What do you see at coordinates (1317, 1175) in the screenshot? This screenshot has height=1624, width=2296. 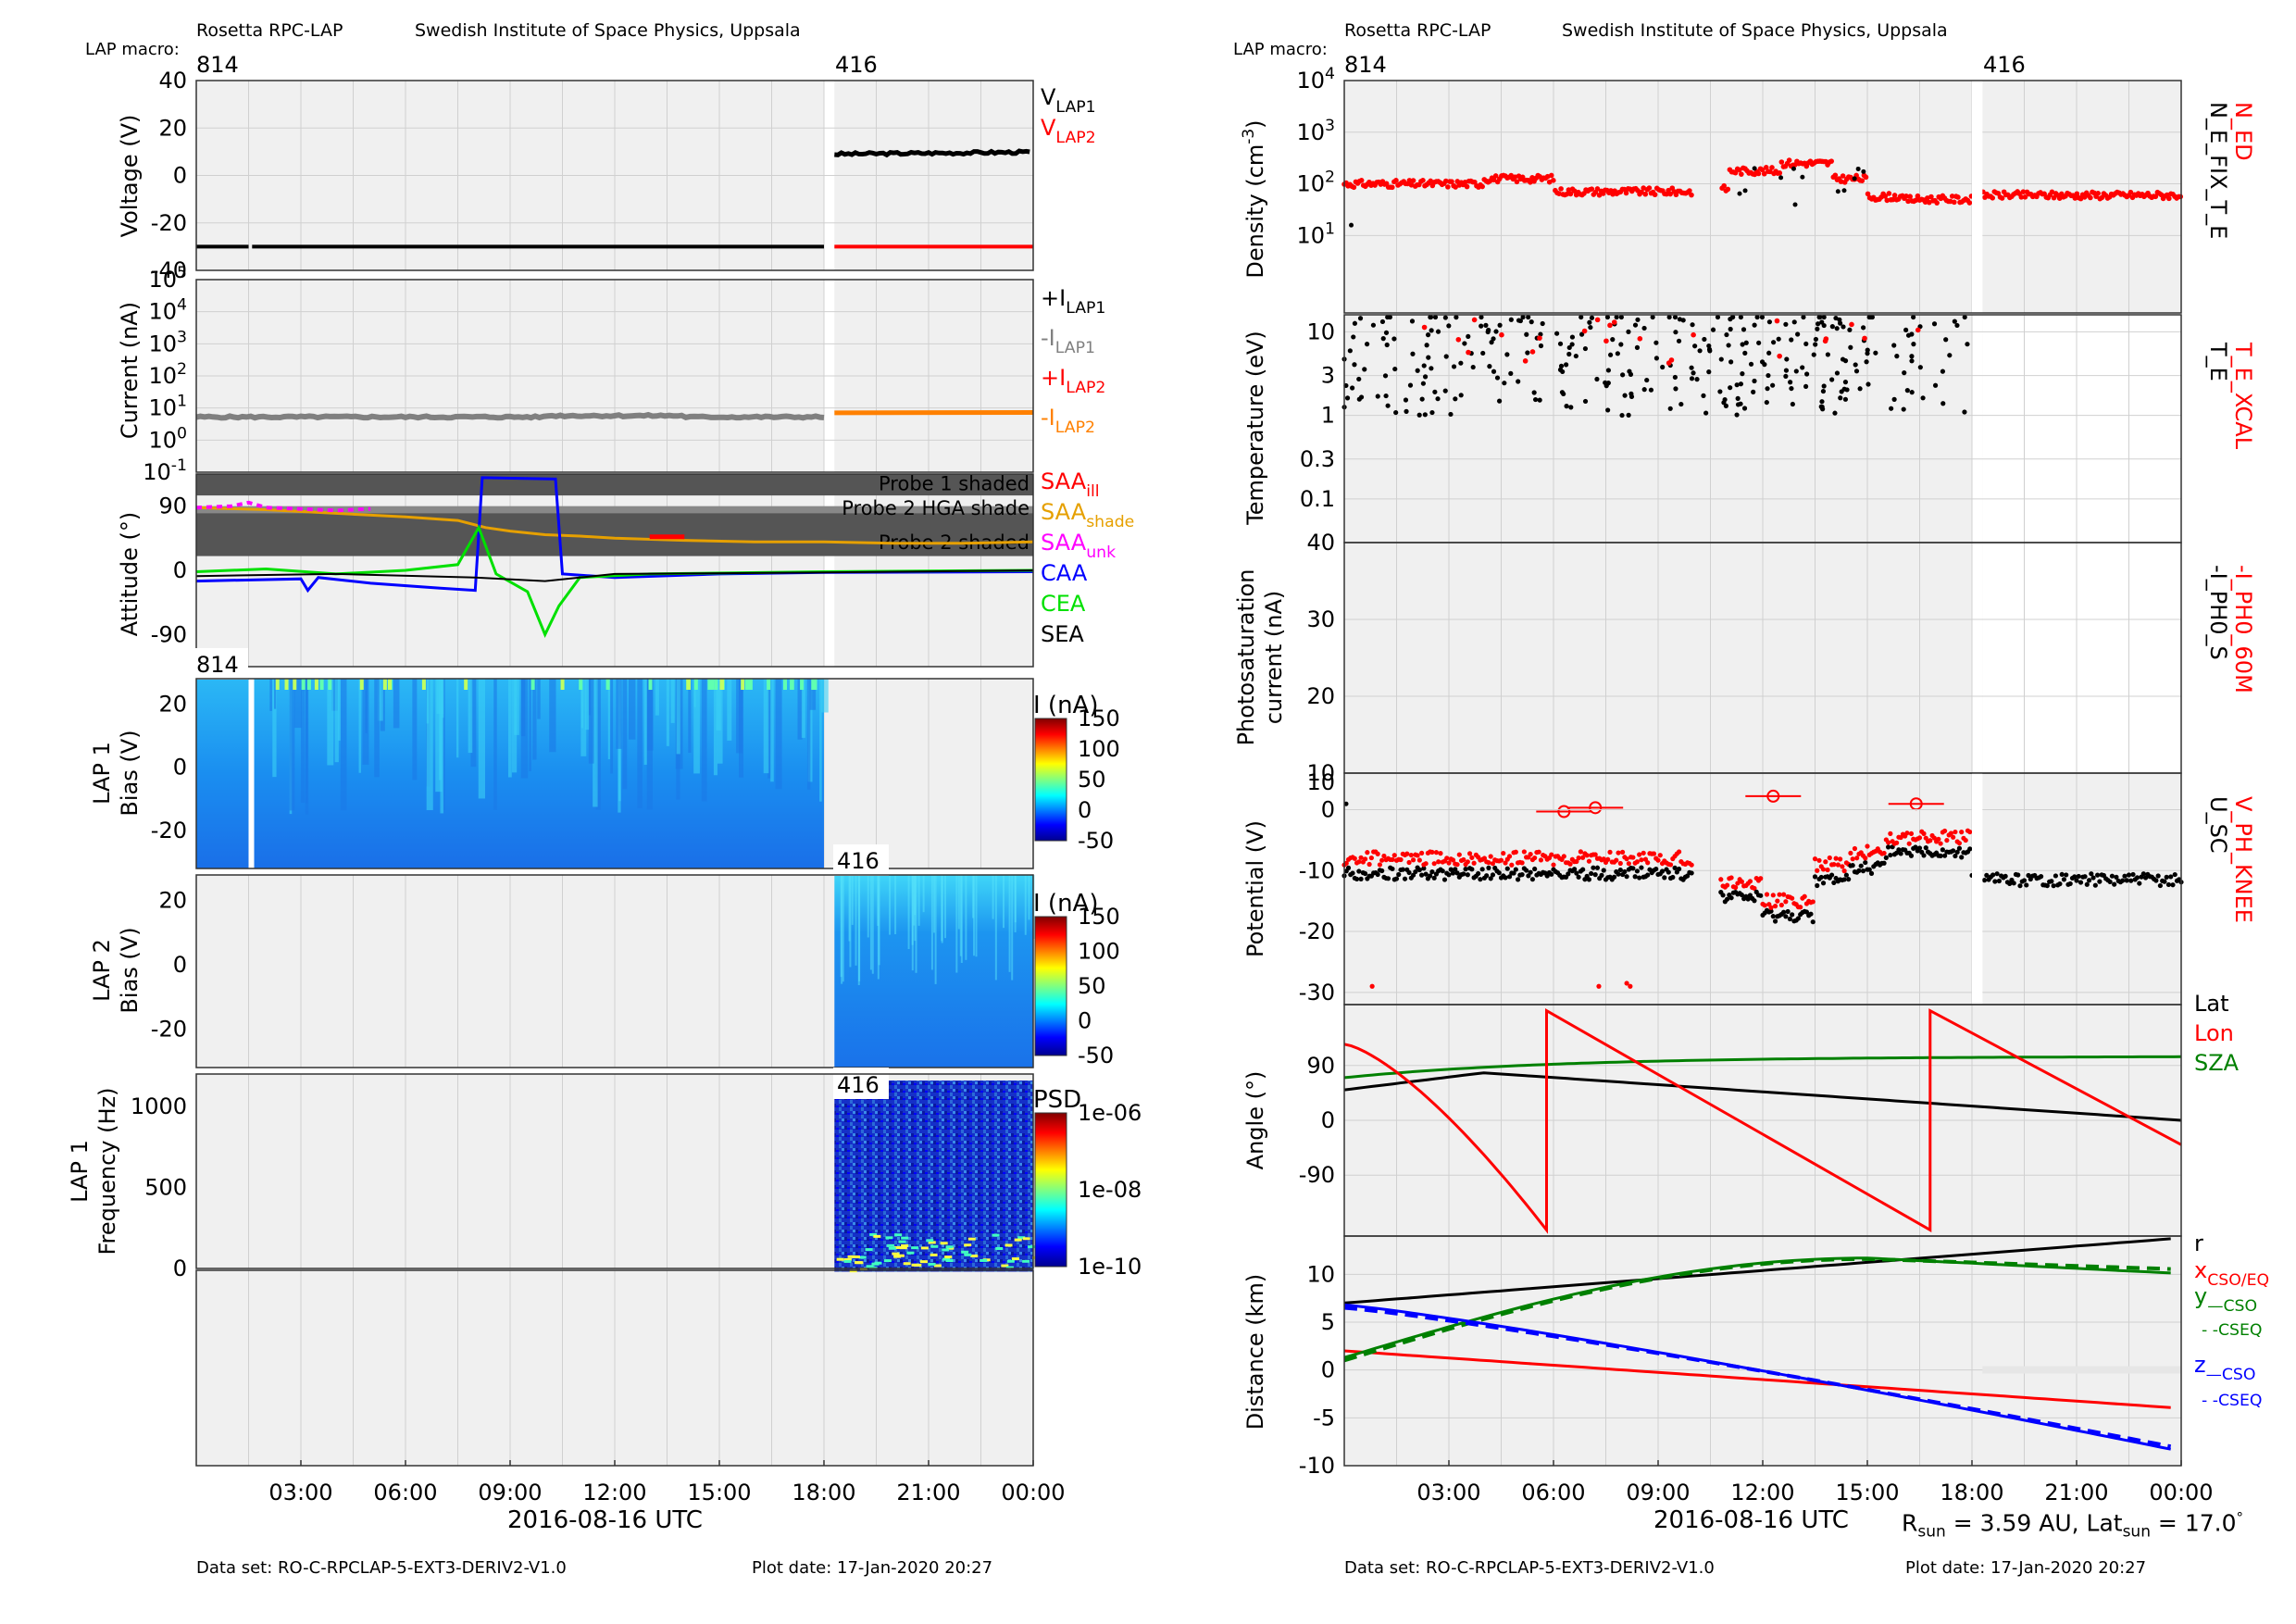 I see `angle-tick-label: -90` at bounding box center [1317, 1175].